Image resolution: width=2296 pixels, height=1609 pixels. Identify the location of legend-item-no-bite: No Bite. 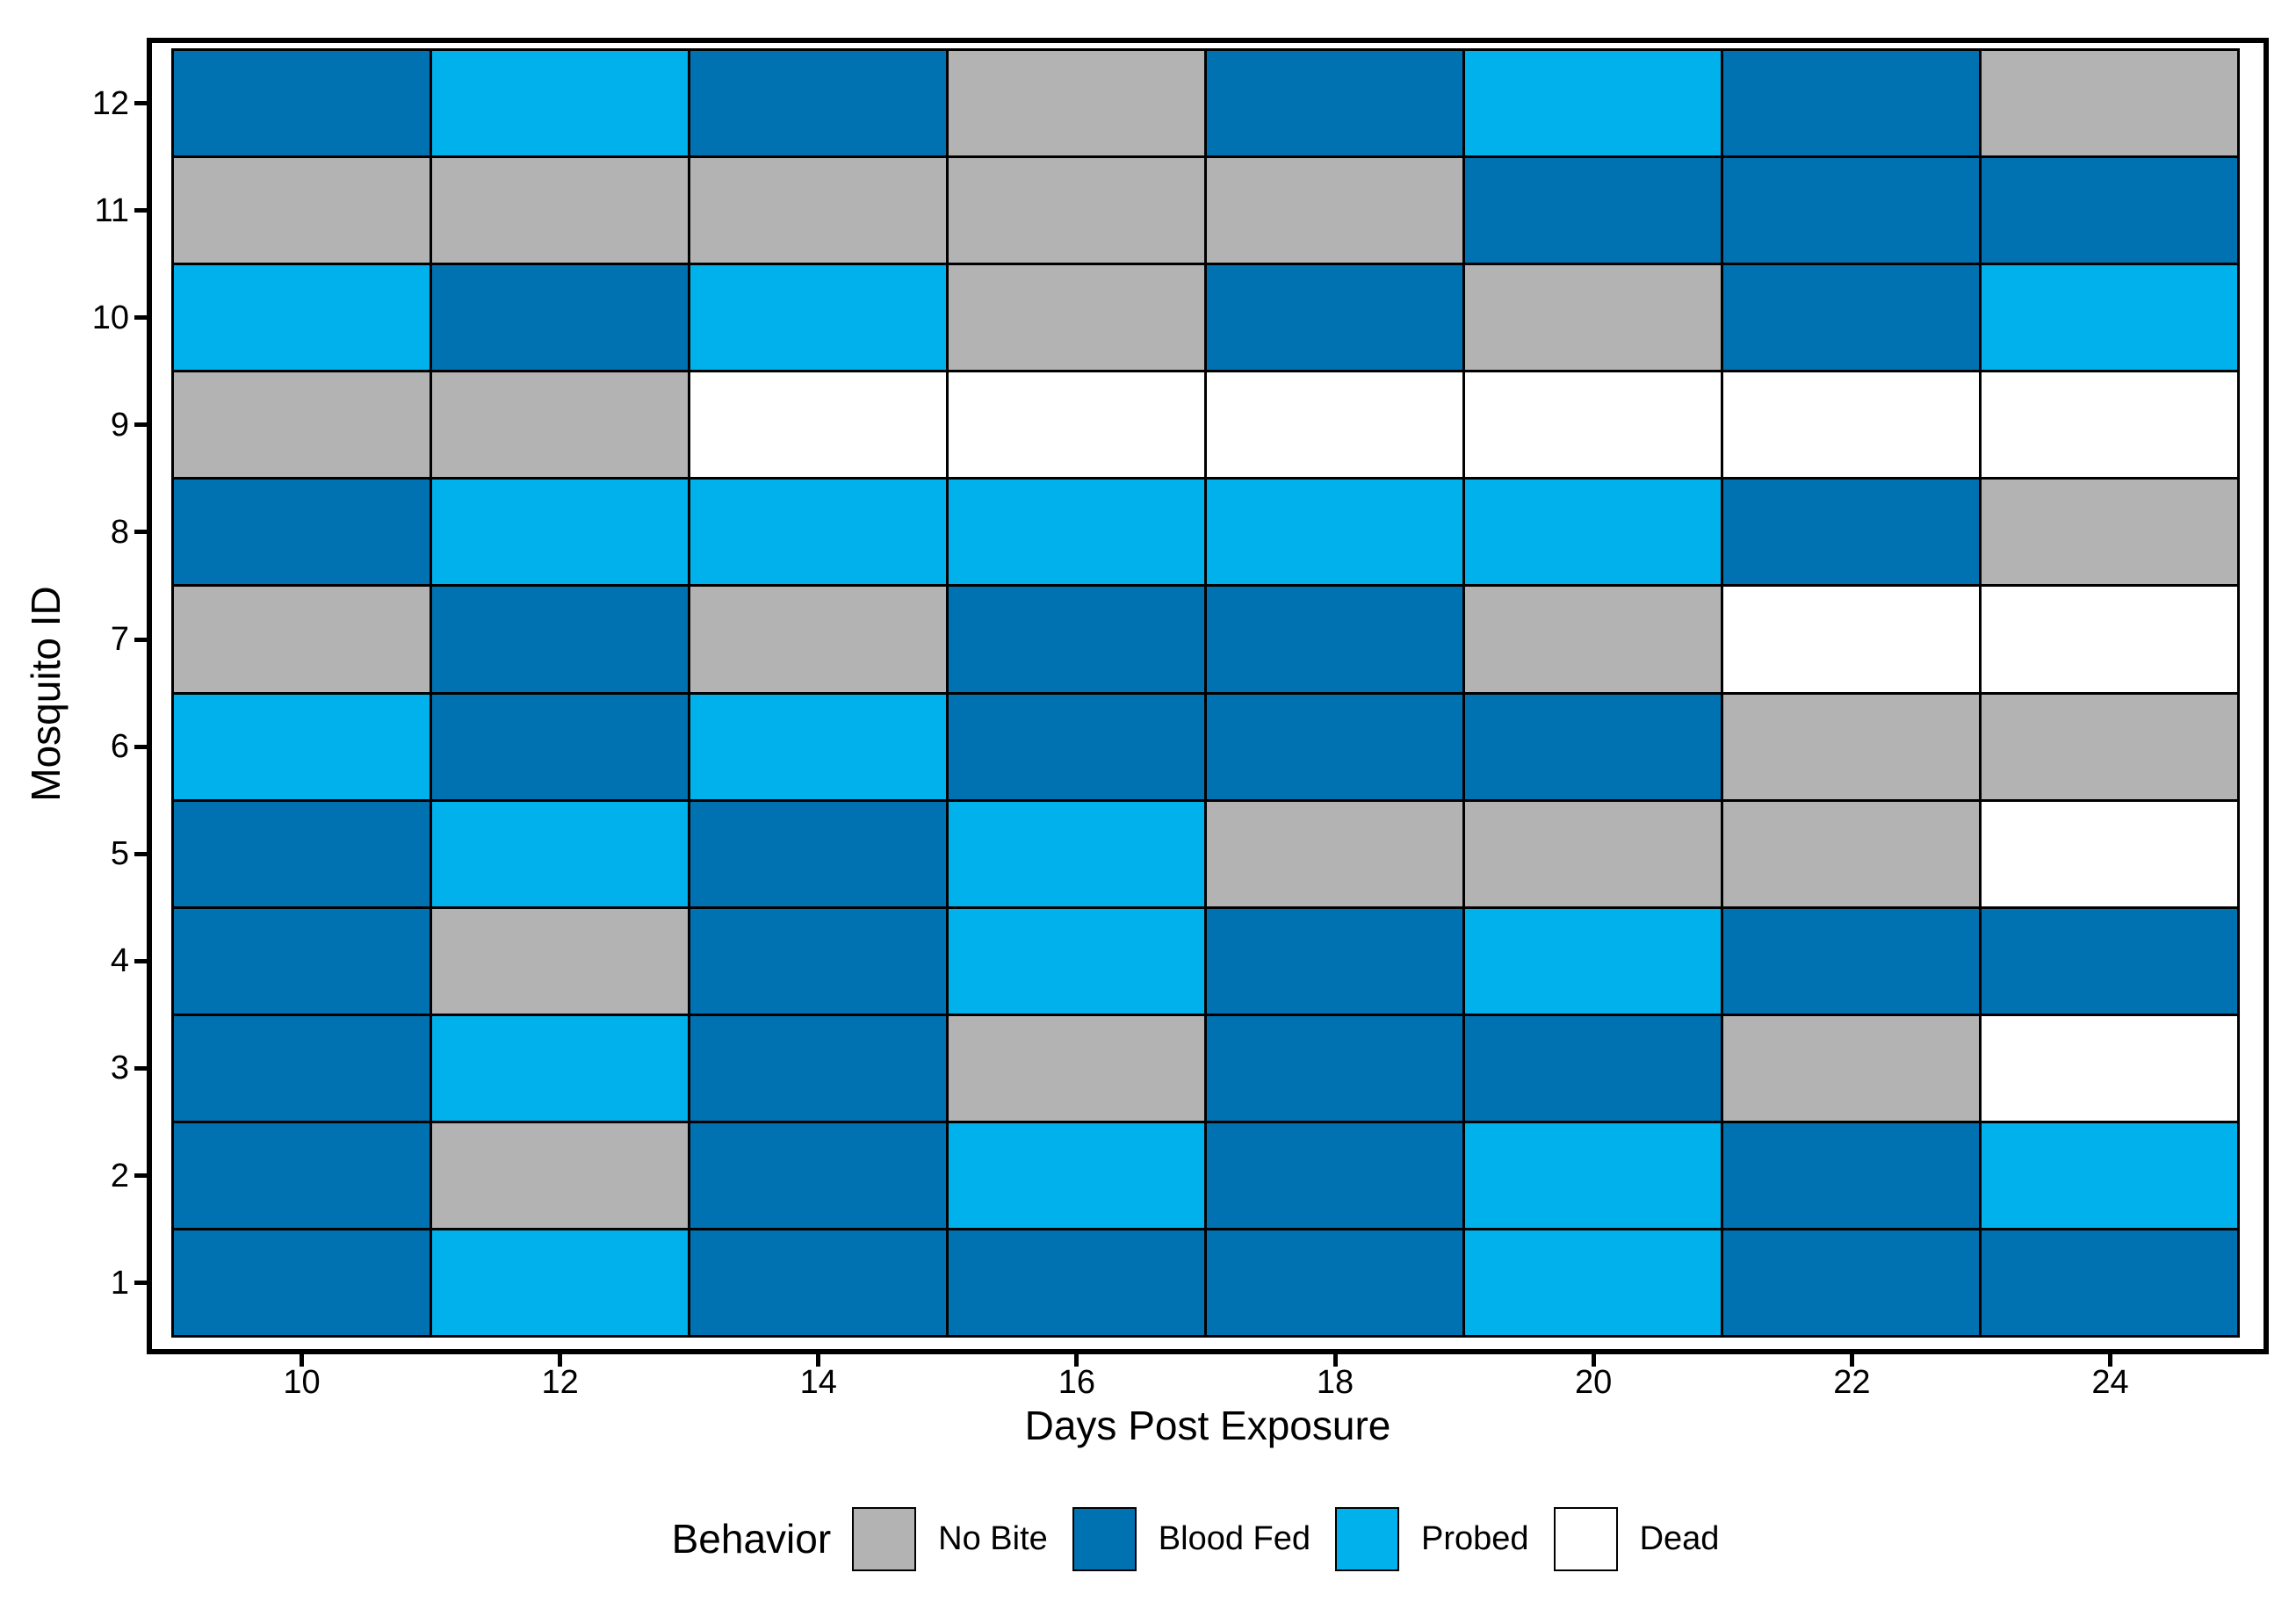
(962, 1538).